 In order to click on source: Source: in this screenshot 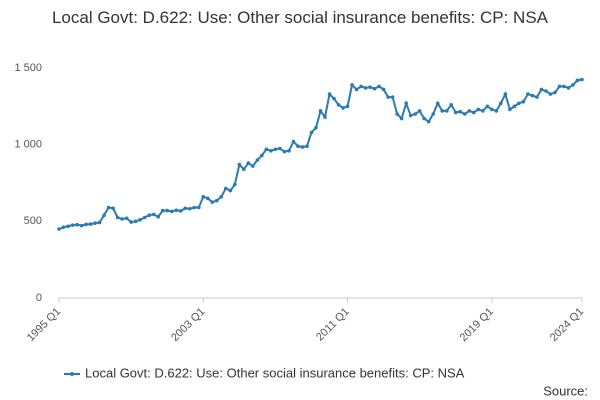, I will do `click(565, 390)`.